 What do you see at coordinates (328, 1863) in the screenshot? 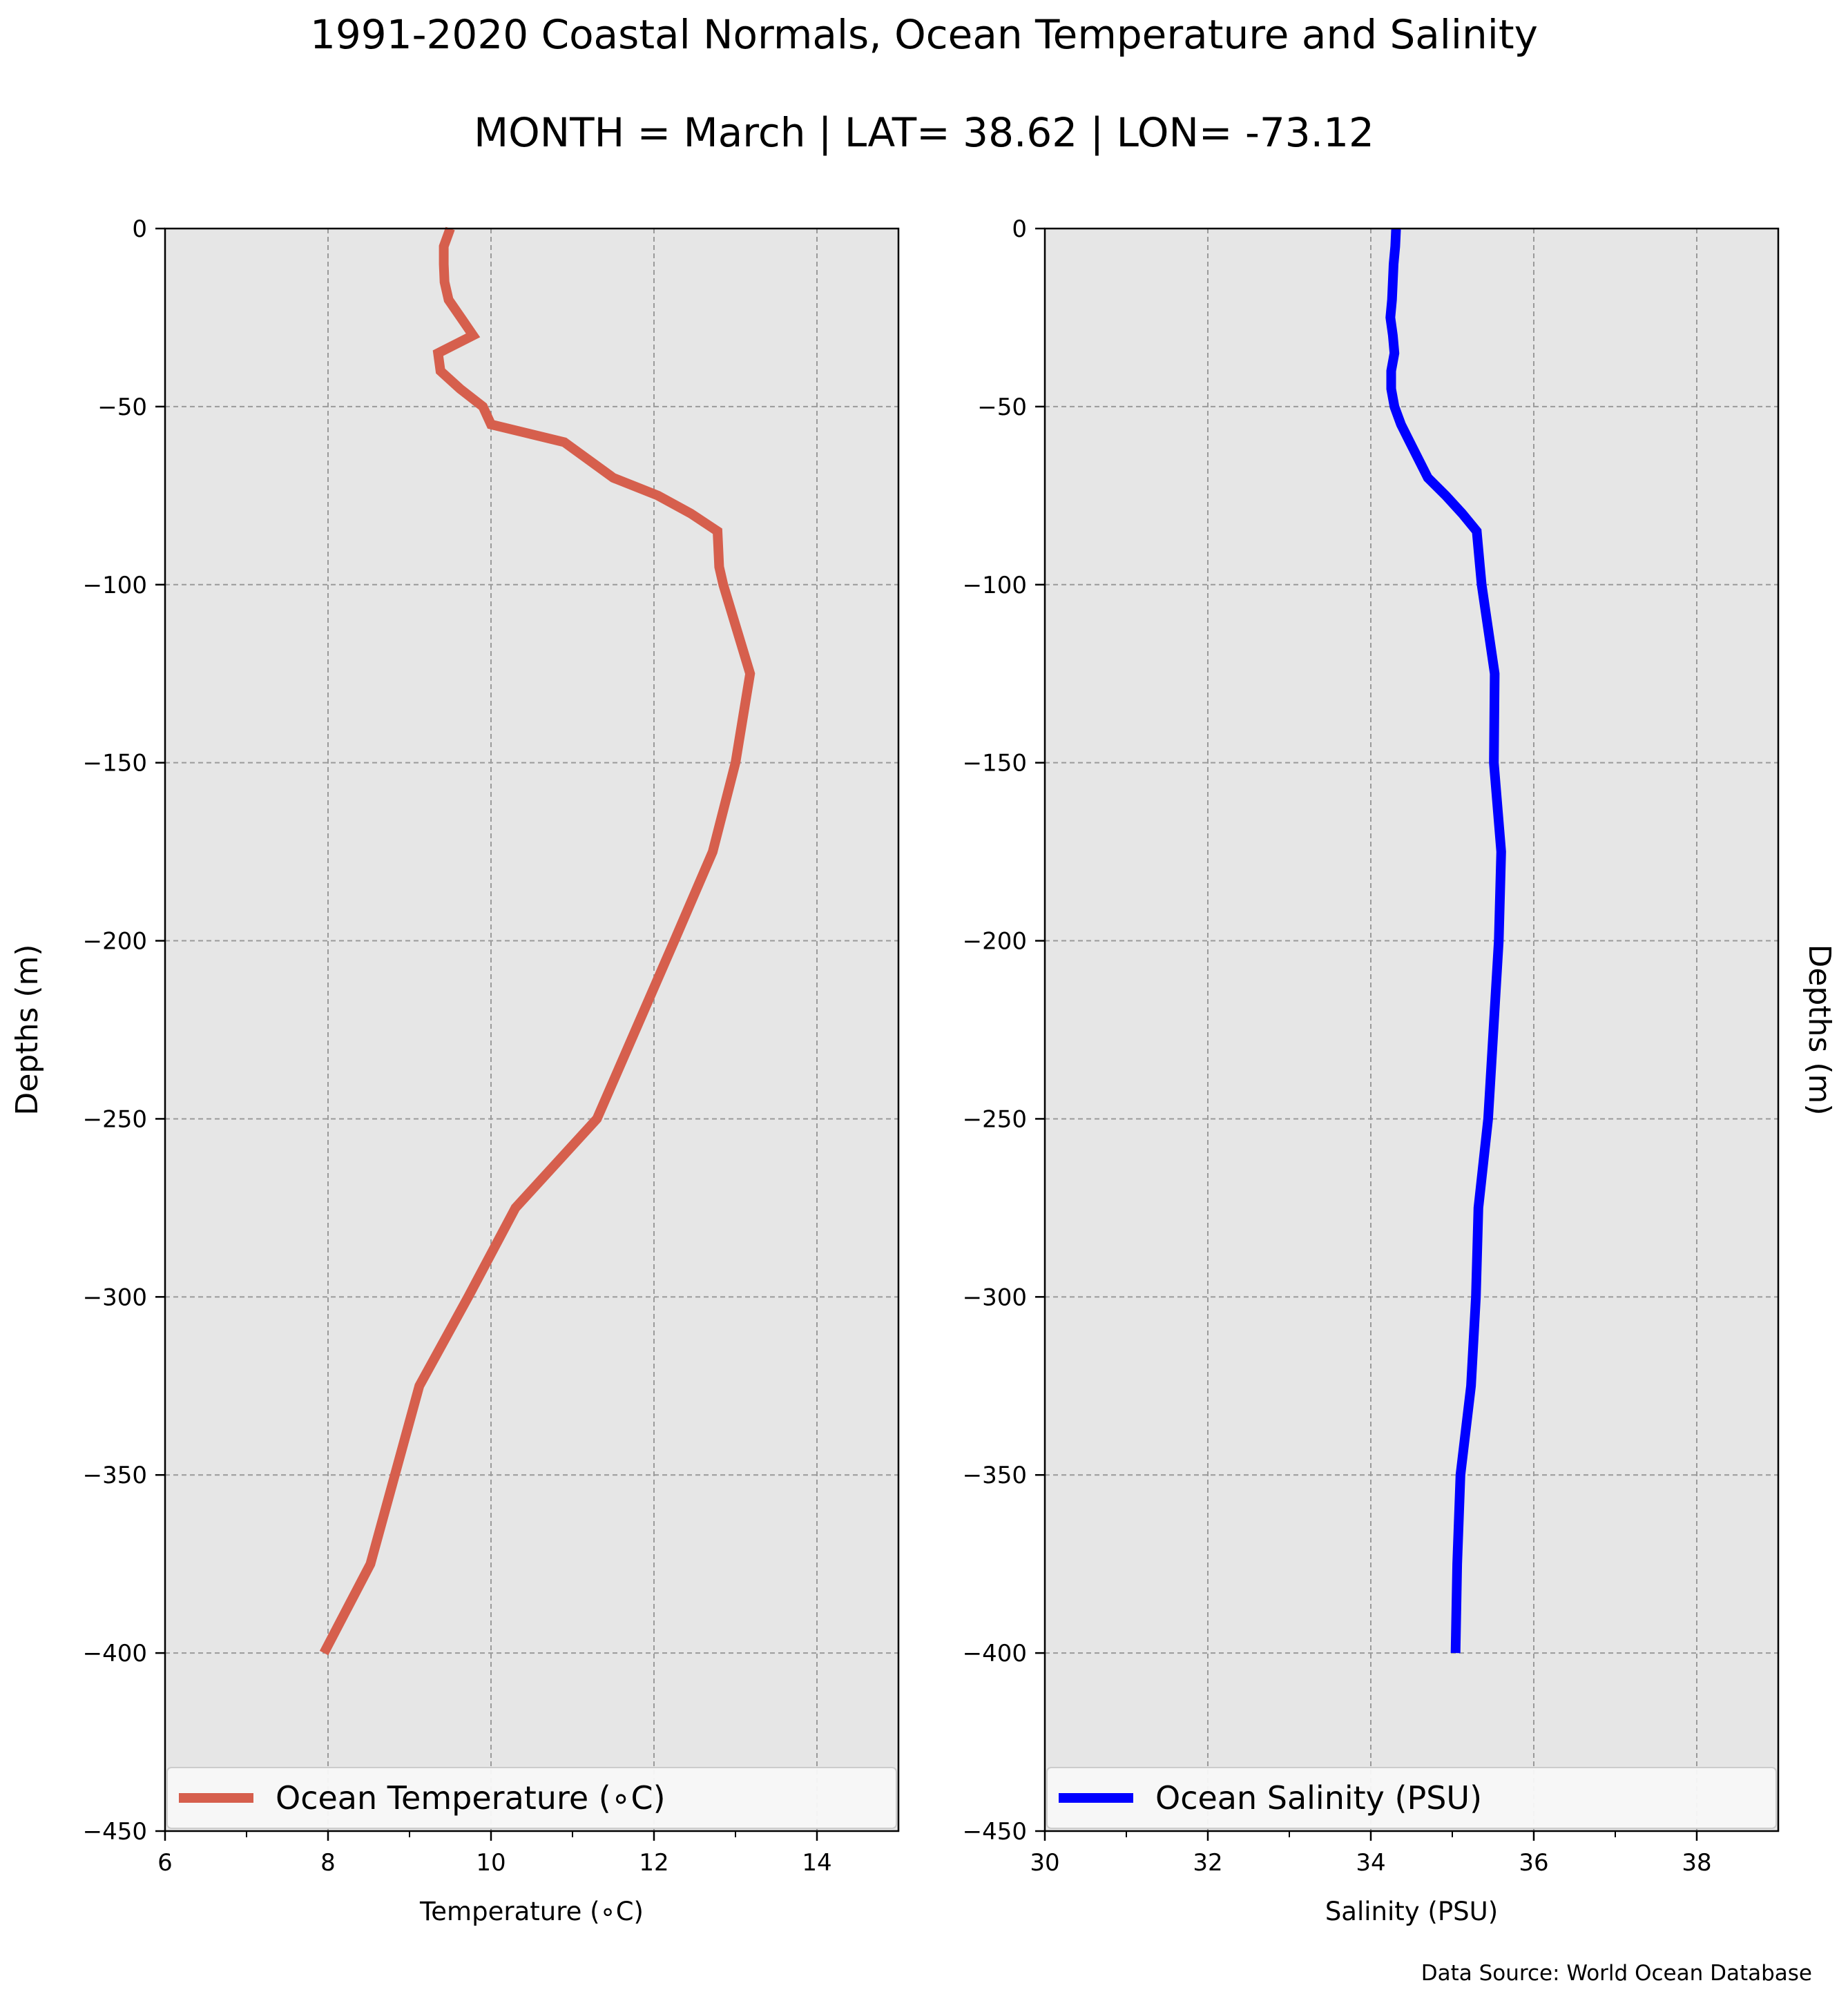
I see `x-tick-label: 8` at bounding box center [328, 1863].